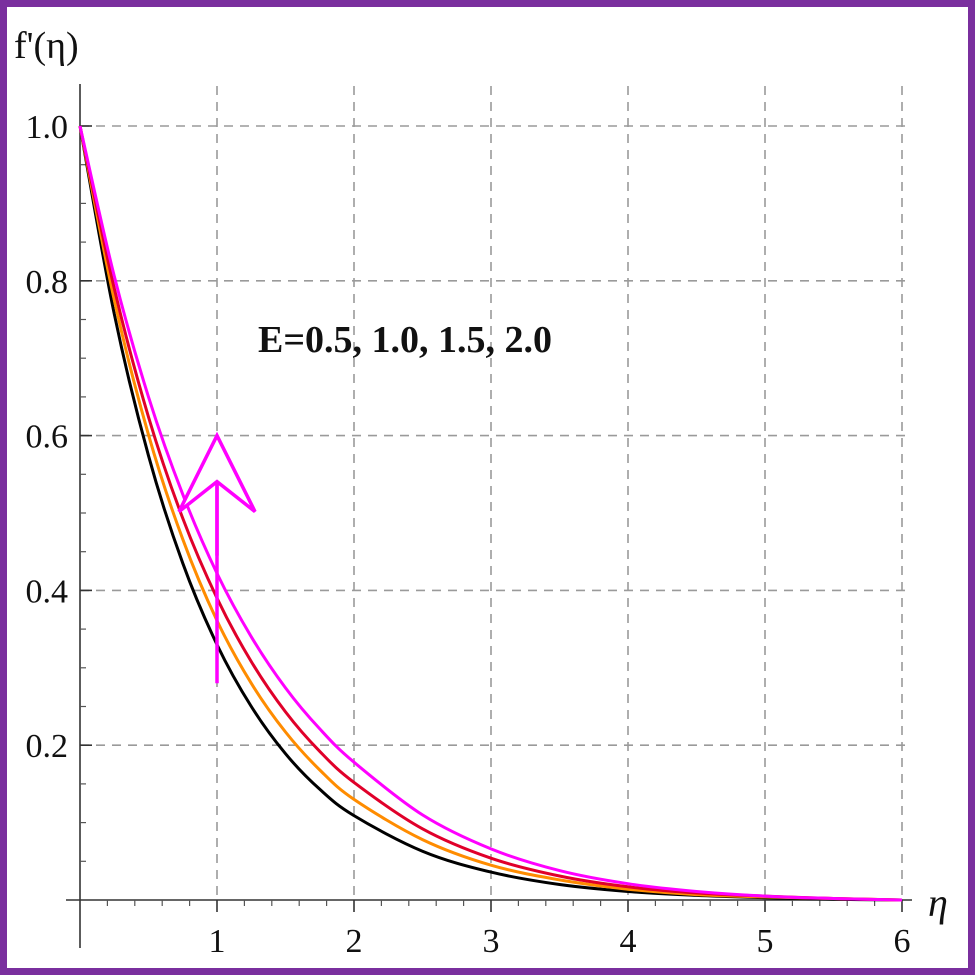 Image resolution: width=975 pixels, height=975 pixels. What do you see at coordinates (47, 127) in the screenshot?
I see `y-tick-label: 1.0` at bounding box center [47, 127].